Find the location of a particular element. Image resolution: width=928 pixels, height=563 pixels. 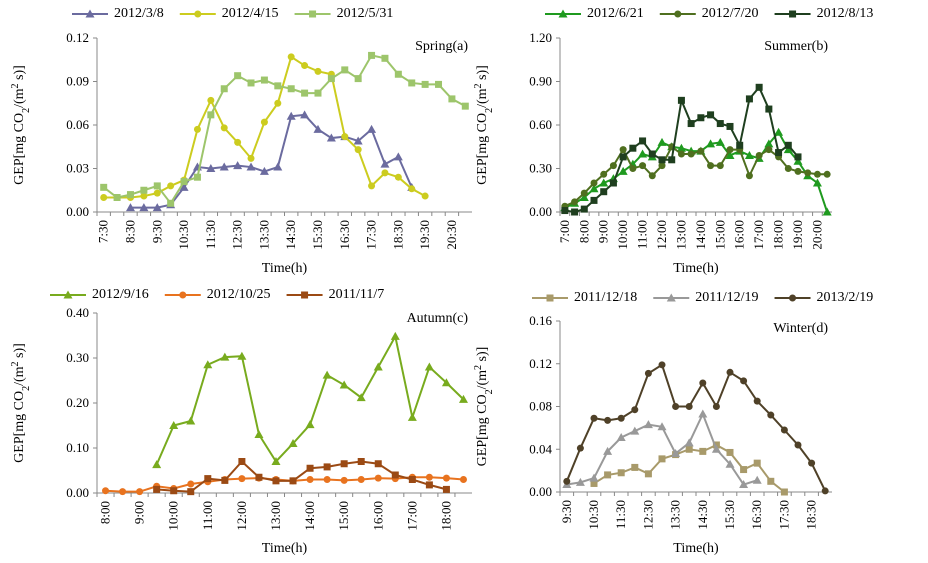

x-tick-label: 13:00 is located at coordinates (680, 235).